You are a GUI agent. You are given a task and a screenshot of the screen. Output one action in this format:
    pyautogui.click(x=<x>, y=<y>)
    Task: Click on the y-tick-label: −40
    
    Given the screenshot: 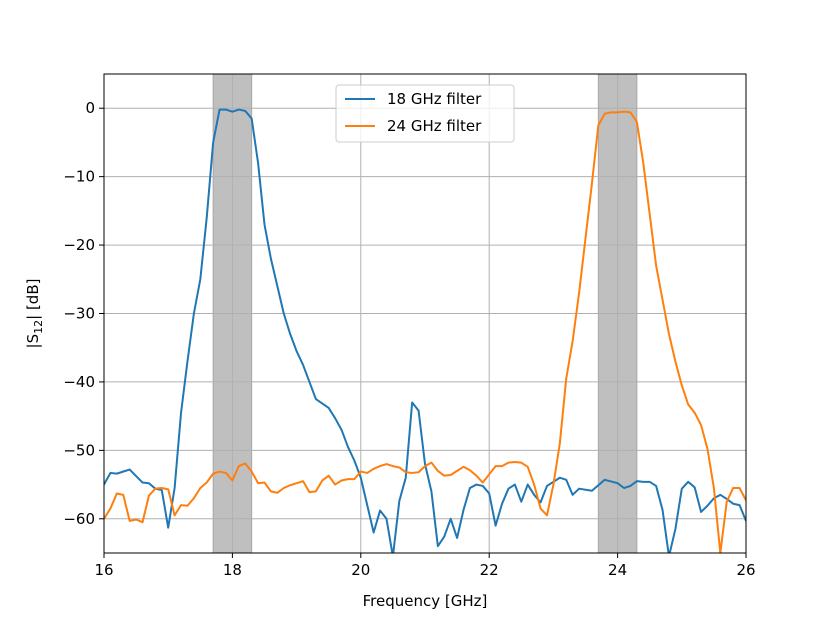 What is the action you would take?
    pyautogui.click(x=79, y=382)
    